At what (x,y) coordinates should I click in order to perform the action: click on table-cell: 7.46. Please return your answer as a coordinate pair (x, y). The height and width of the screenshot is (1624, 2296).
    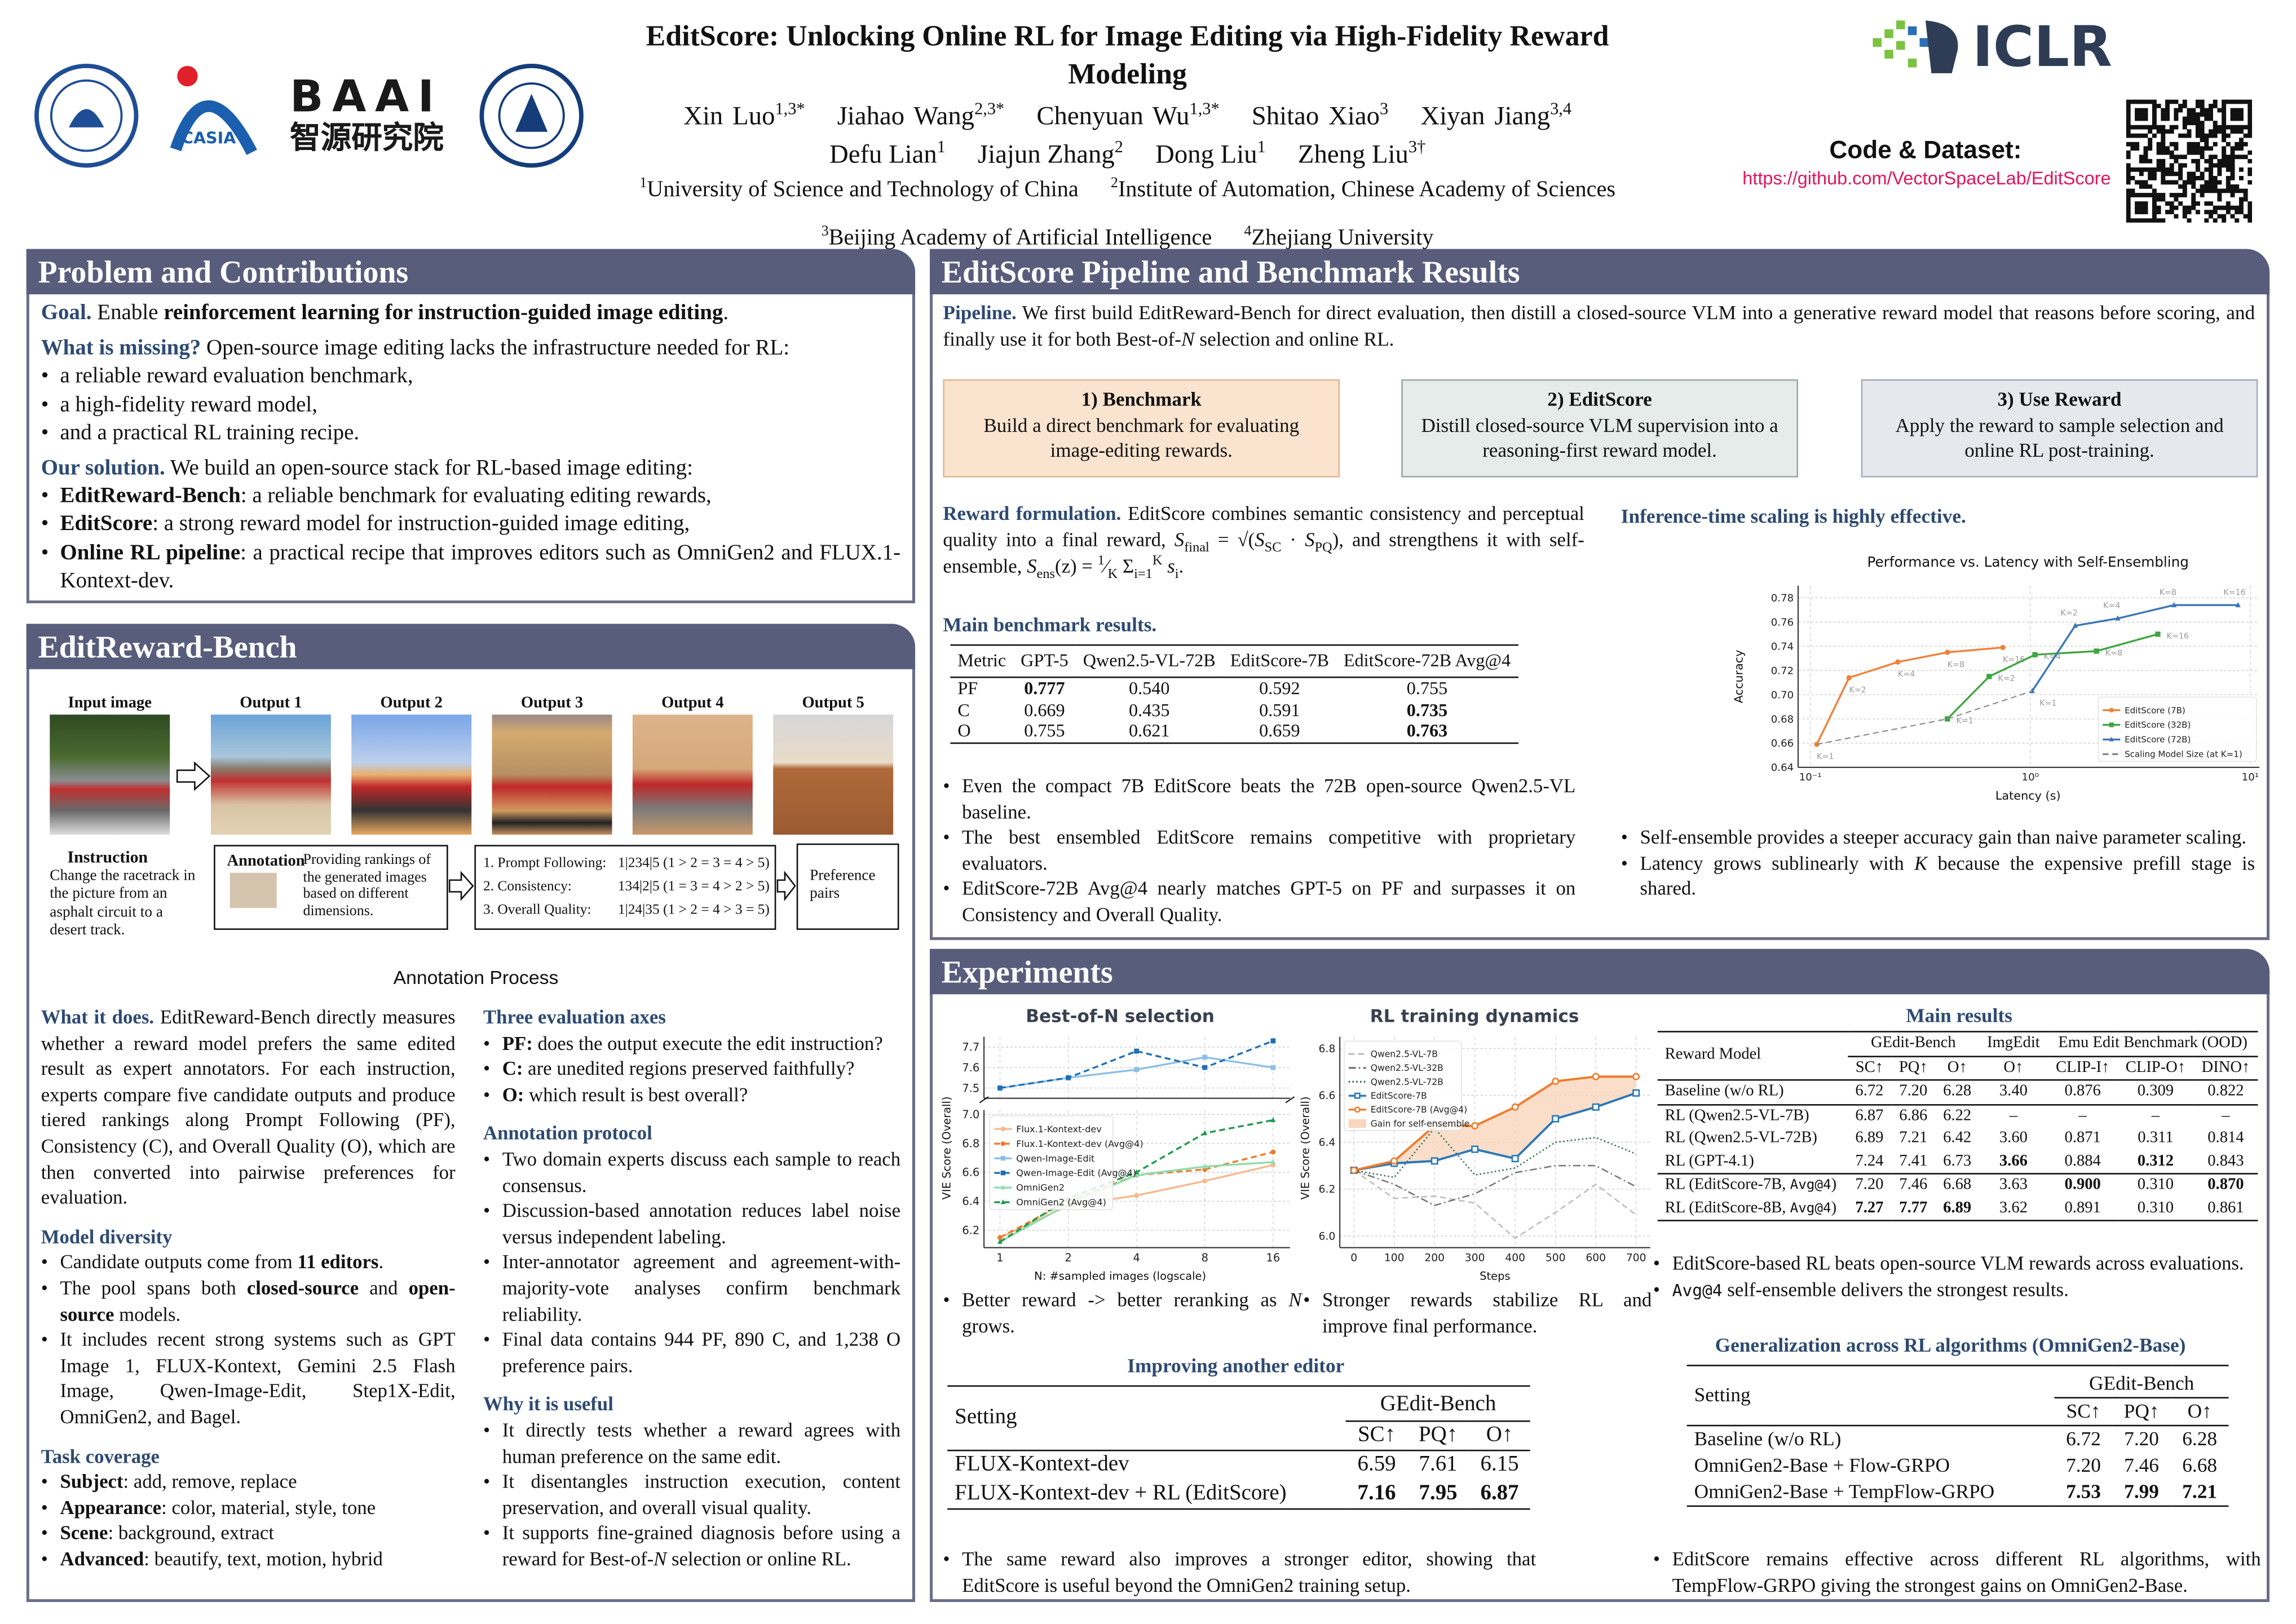
    Looking at the image, I should click on (2141, 1466).